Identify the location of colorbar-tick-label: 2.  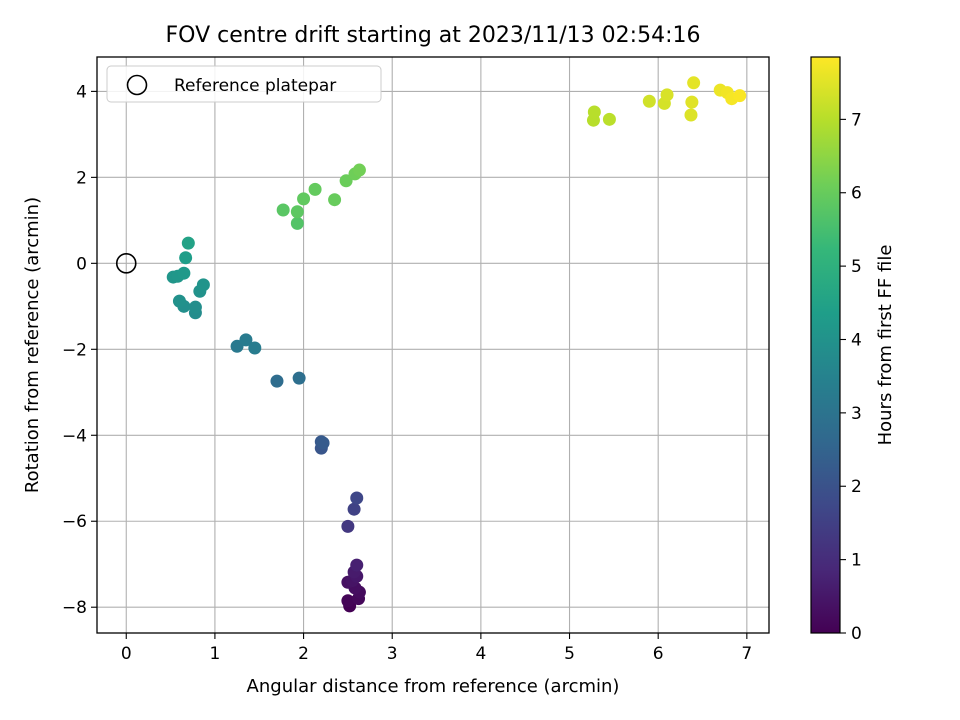
(856, 487).